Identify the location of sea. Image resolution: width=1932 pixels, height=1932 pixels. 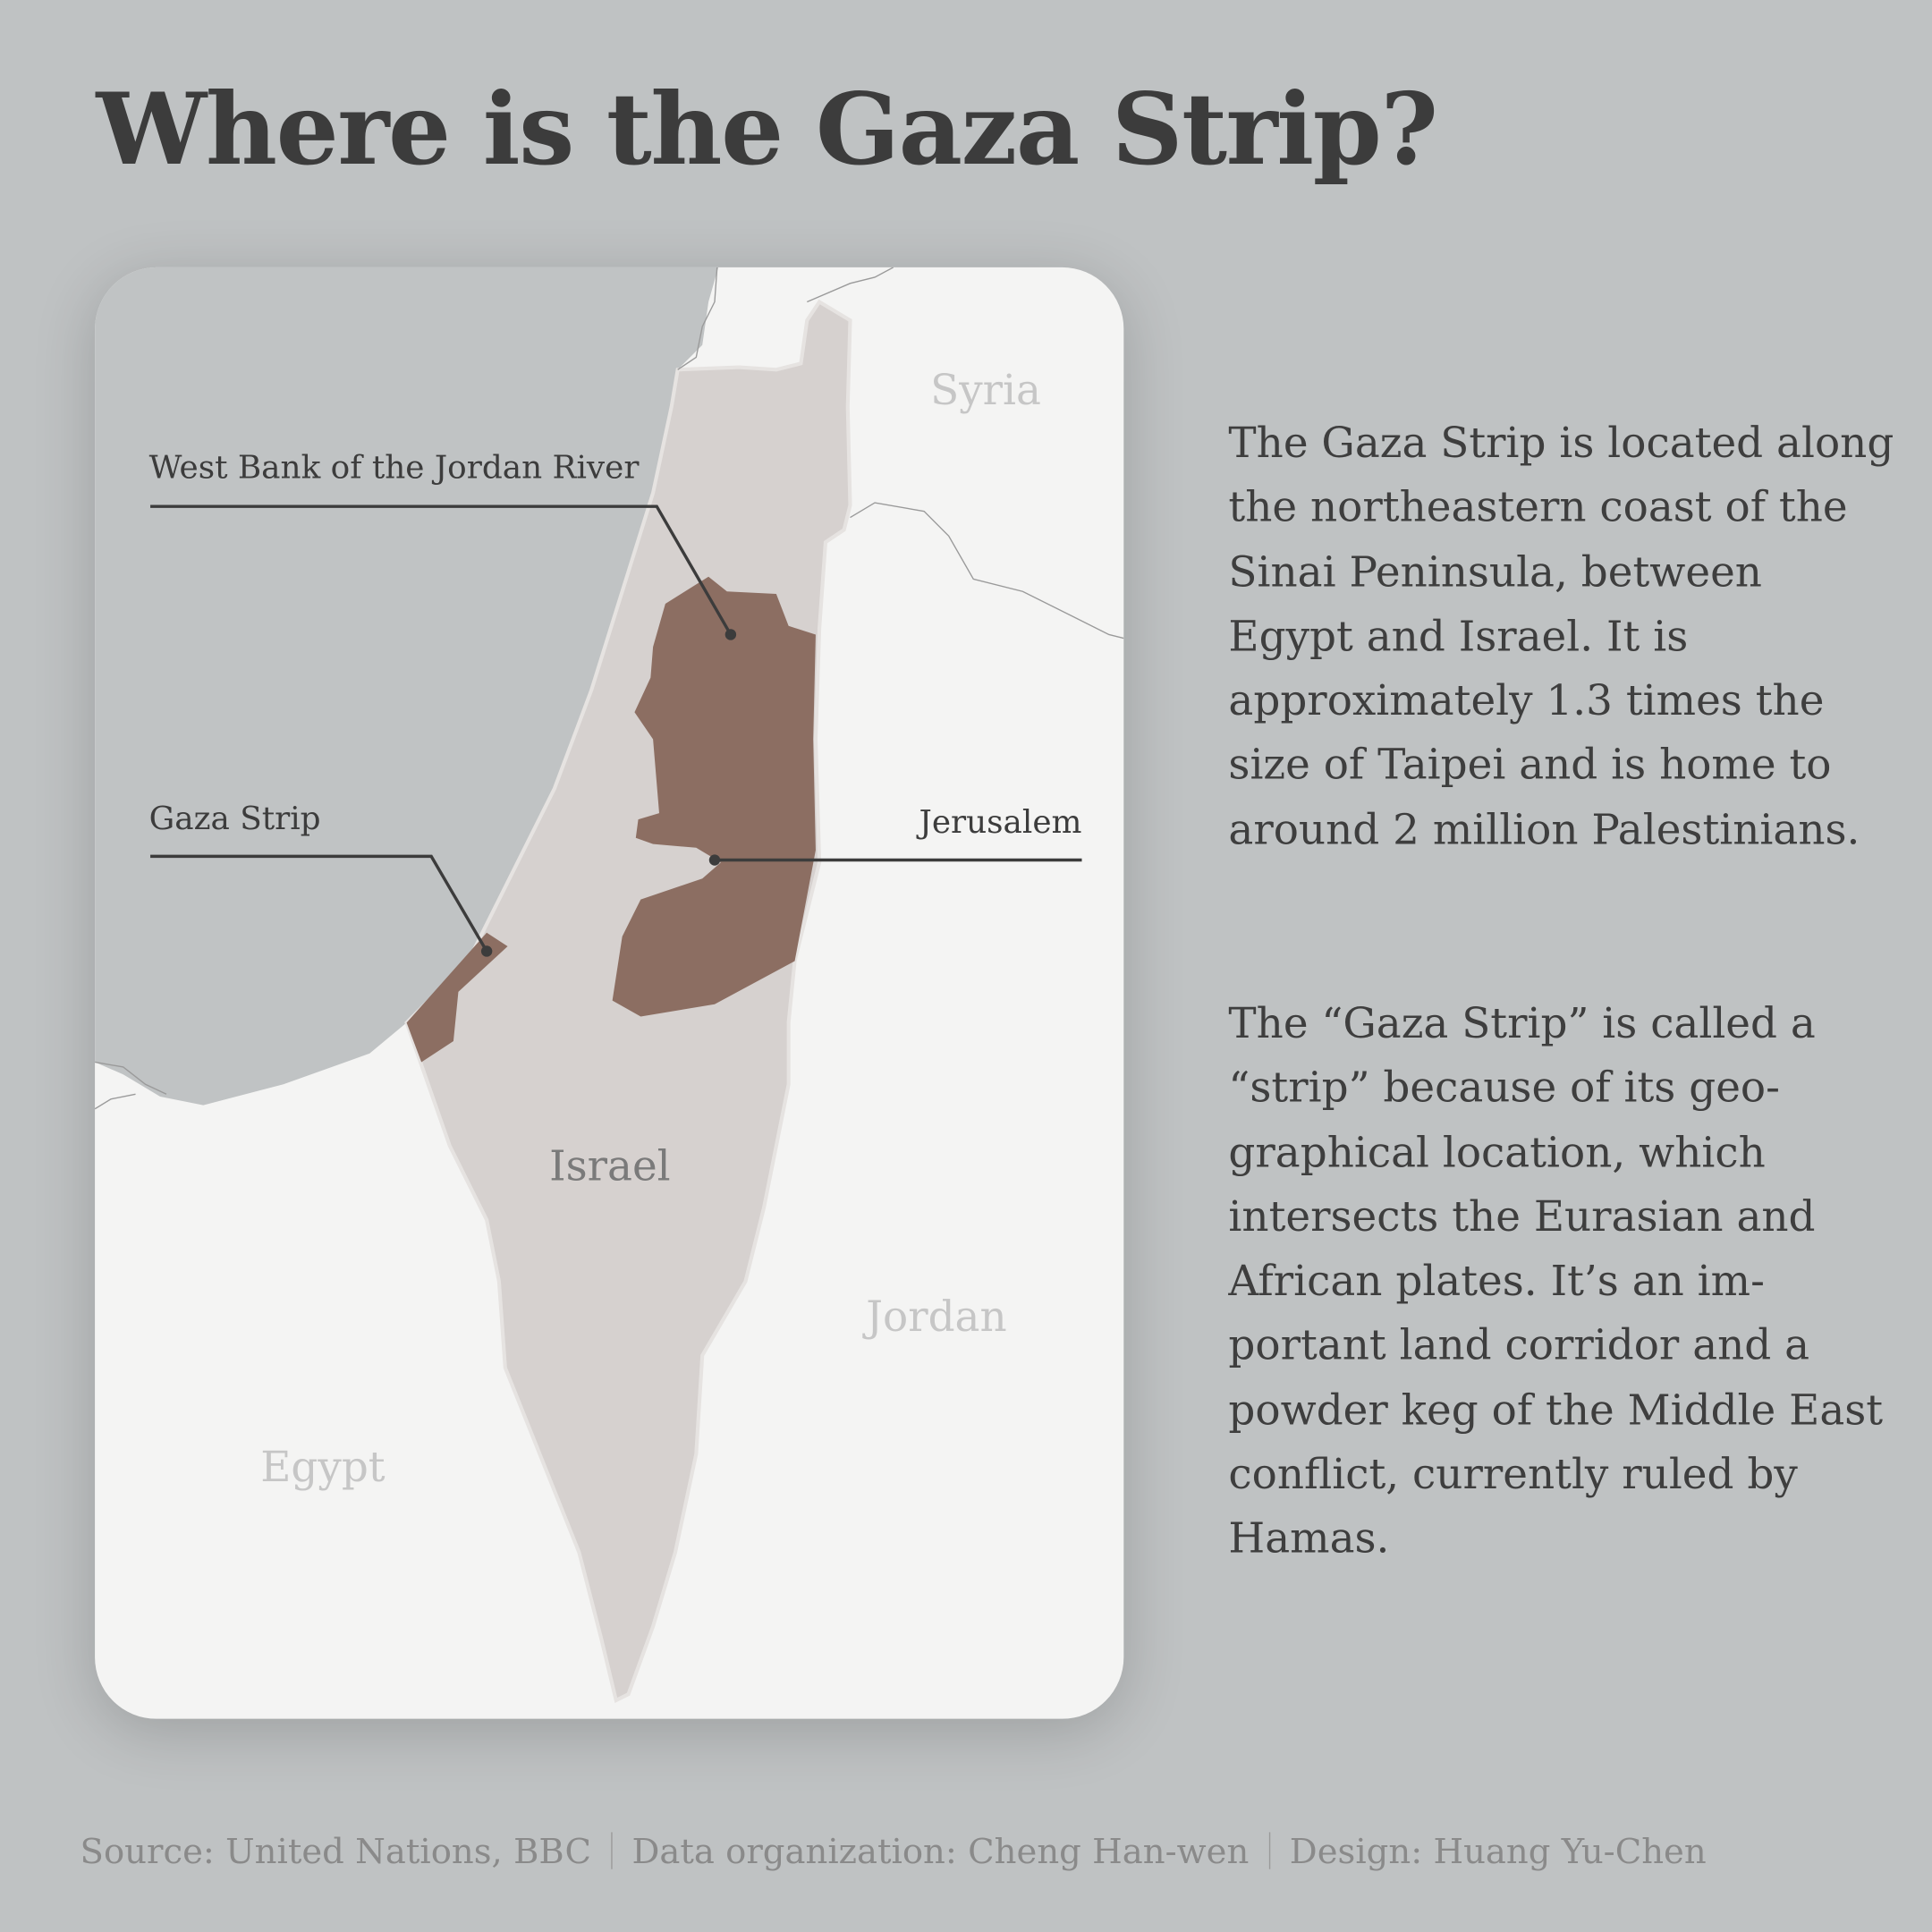
(407, 686).